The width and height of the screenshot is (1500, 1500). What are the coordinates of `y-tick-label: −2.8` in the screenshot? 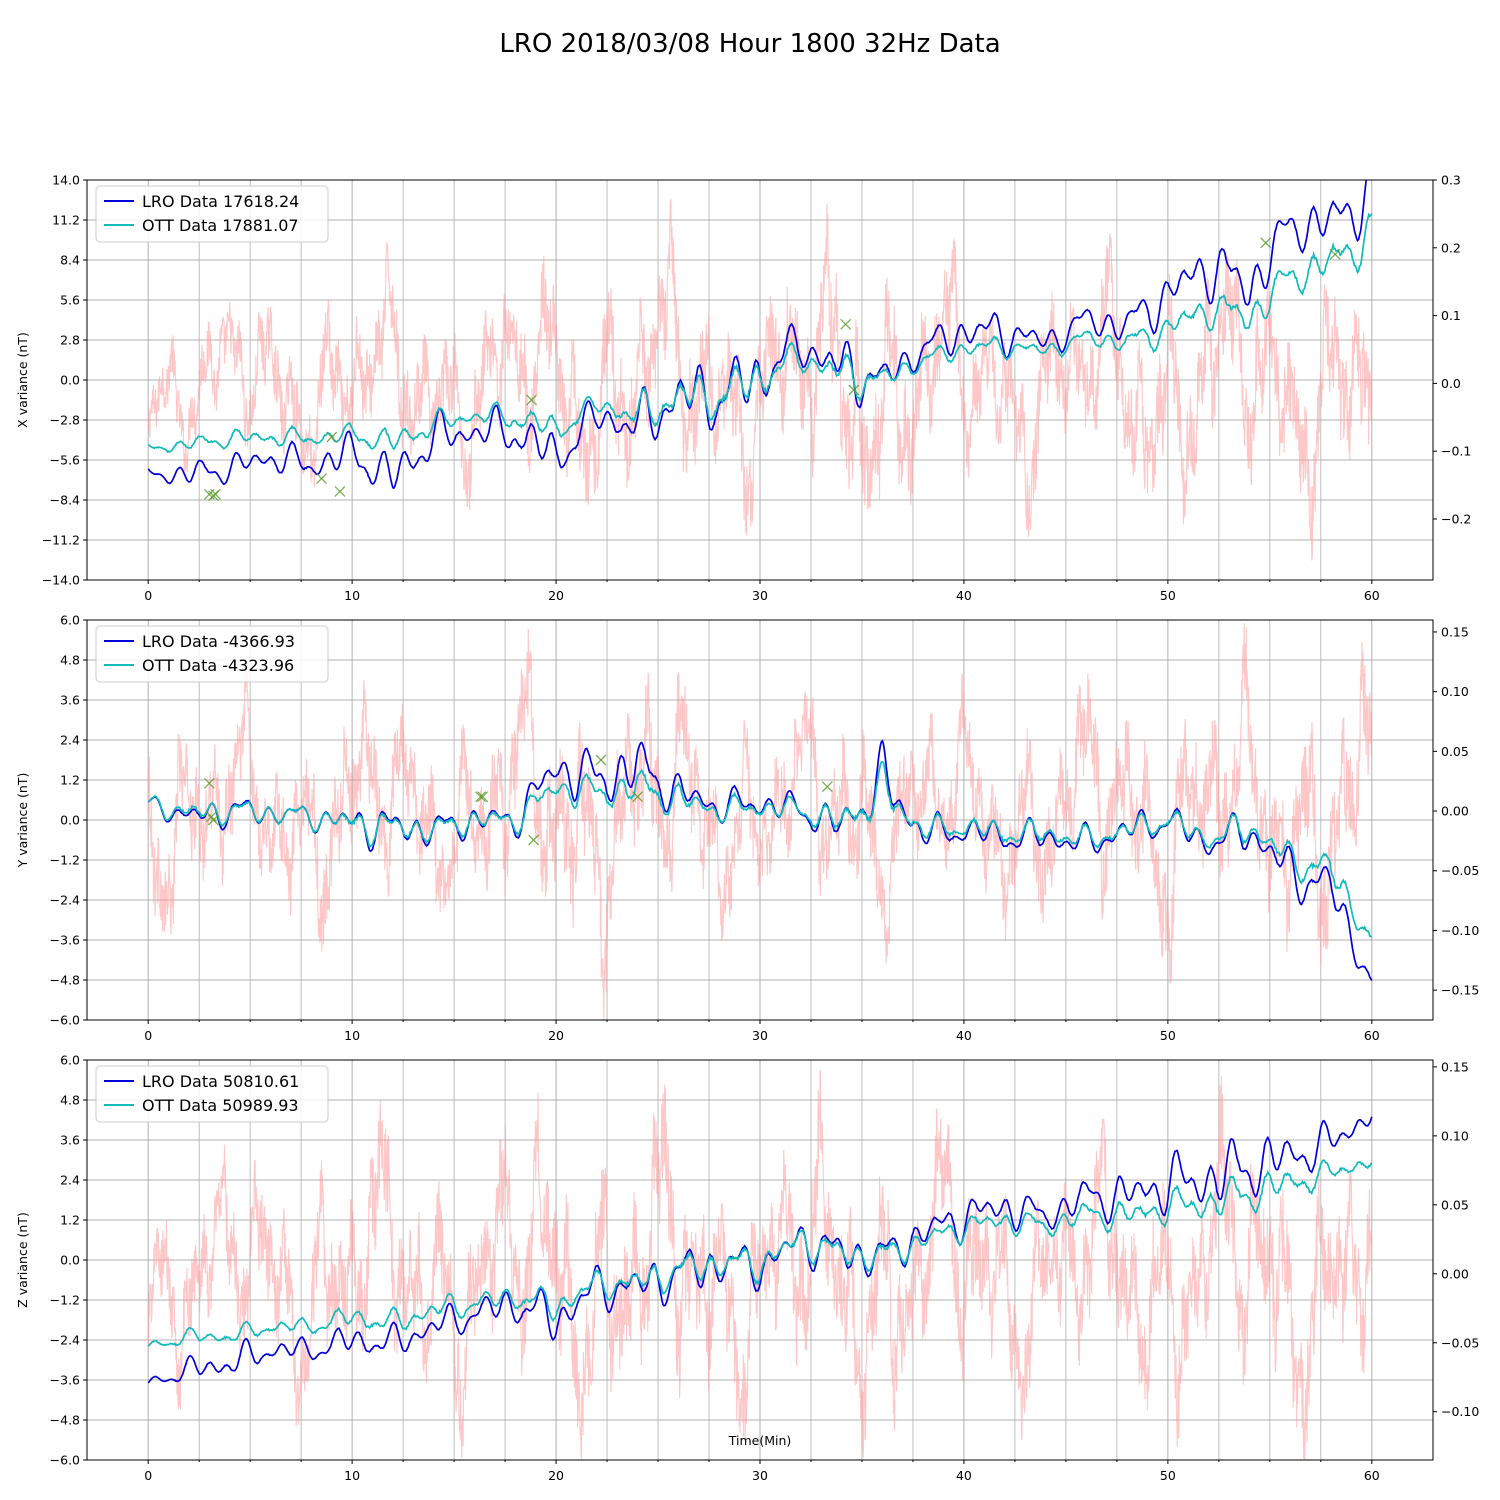 It's located at (65, 420).